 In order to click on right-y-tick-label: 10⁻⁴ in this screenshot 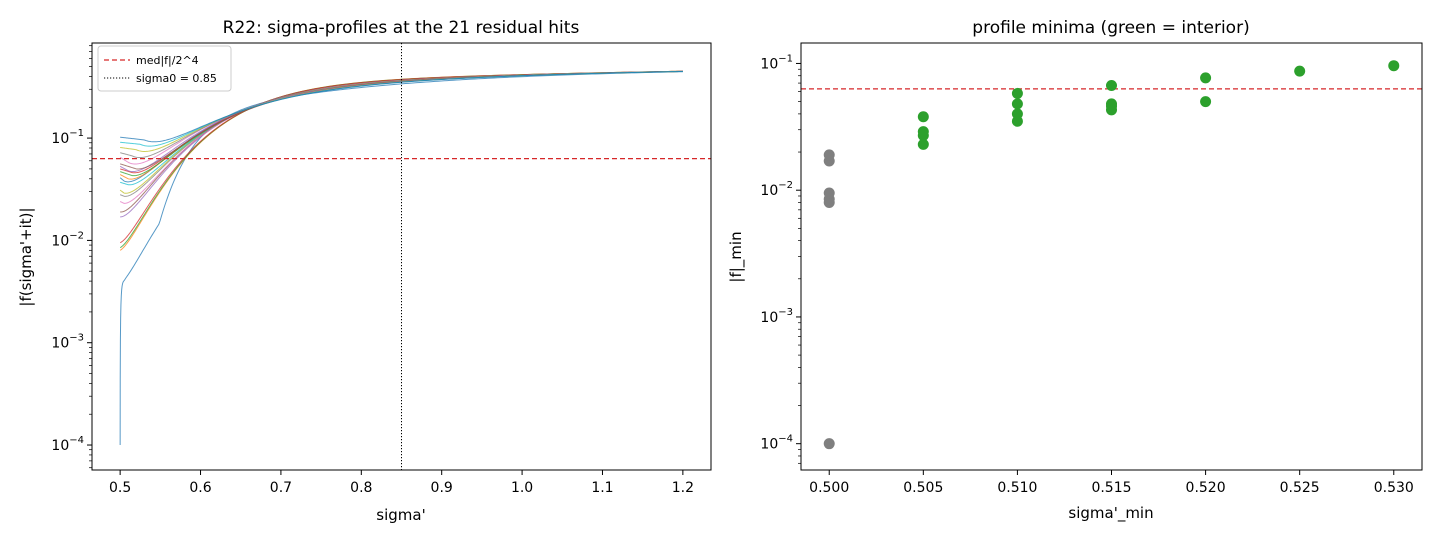, I will do `click(776, 443)`.